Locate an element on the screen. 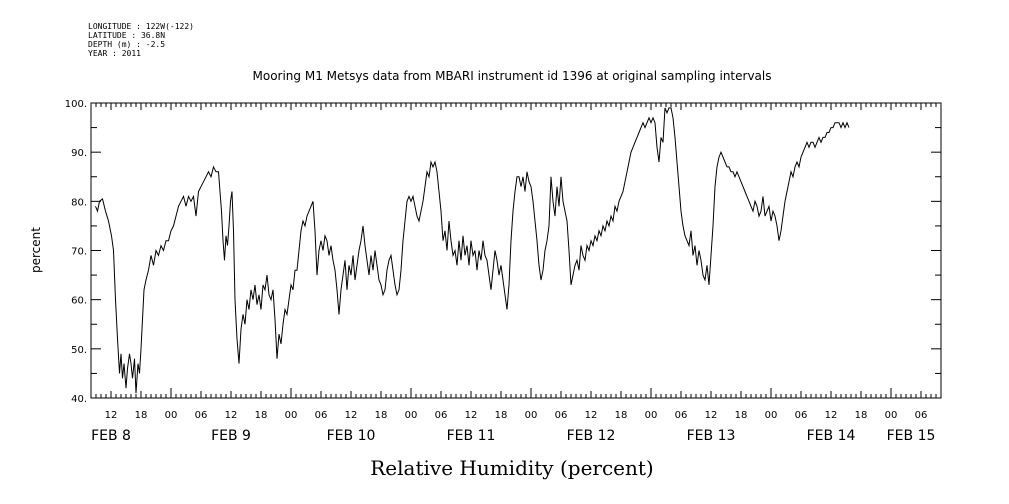 This screenshot has width=1009, height=504. x-day-label: FEB 12 is located at coordinates (591, 436).